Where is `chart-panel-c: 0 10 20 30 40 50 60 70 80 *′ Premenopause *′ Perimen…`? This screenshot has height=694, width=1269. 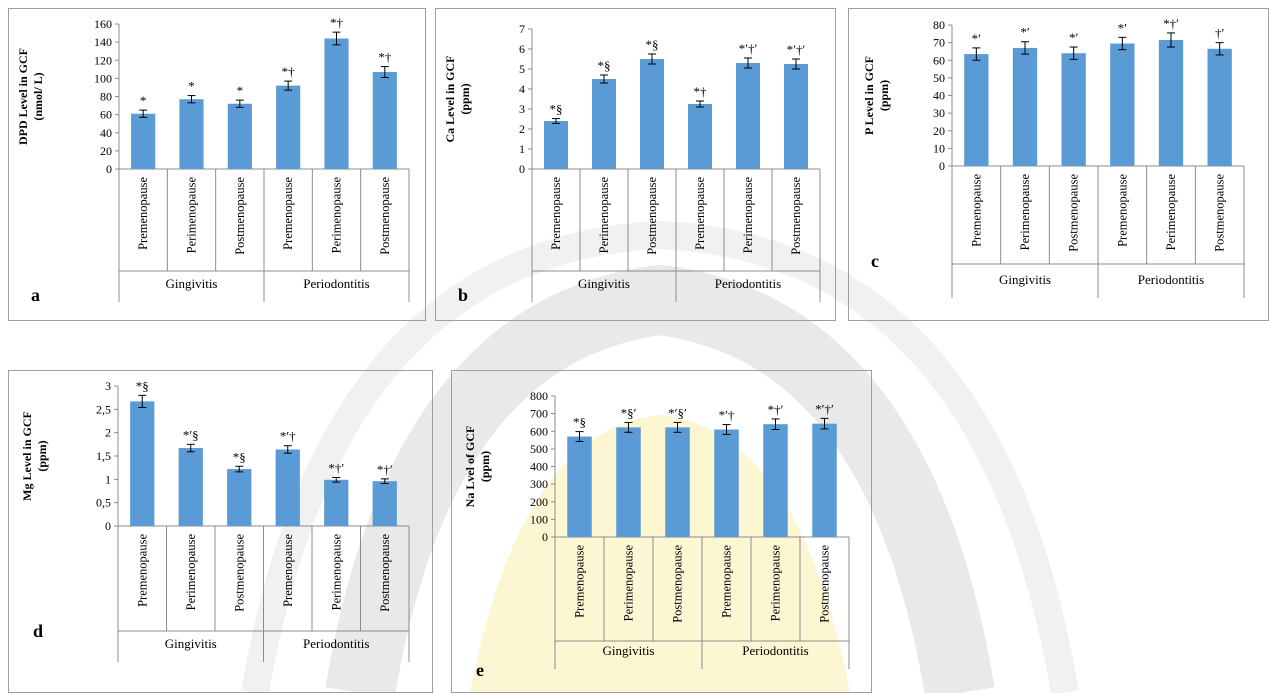
chart-panel-c: 0 10 20 30 40 50 60 70 80 *′ Premenopause *′ Perimen… is located at coordinates (1058, 164).